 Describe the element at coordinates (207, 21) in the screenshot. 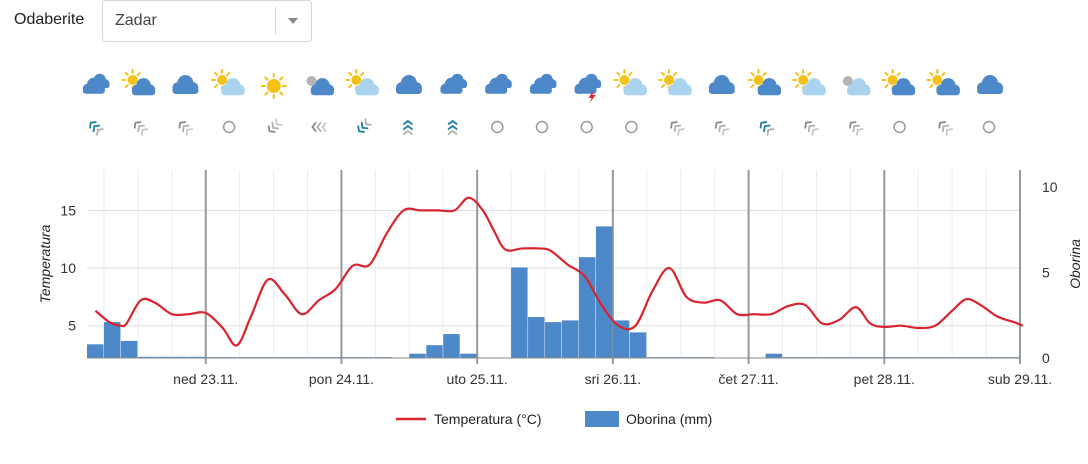

I see `location-select: Zadar` at that location.